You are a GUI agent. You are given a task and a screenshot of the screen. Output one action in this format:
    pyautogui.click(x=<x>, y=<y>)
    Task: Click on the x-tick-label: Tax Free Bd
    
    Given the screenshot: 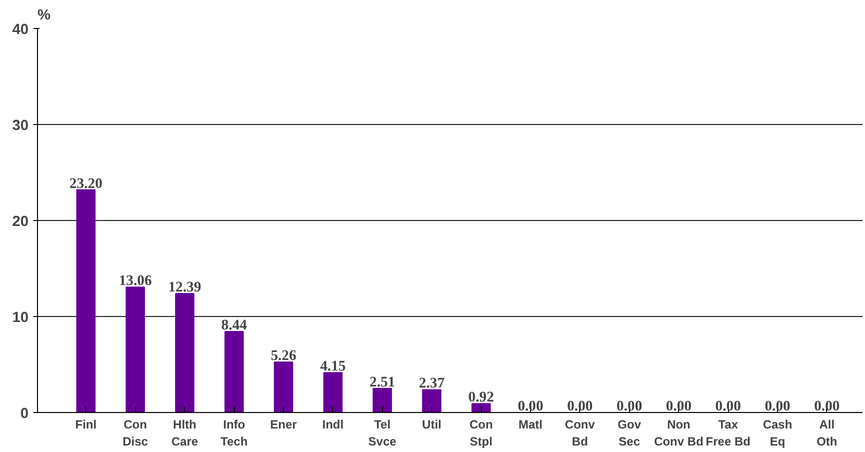 What is the action you would take?
    pyautogui.click(x=728, y=433)
    